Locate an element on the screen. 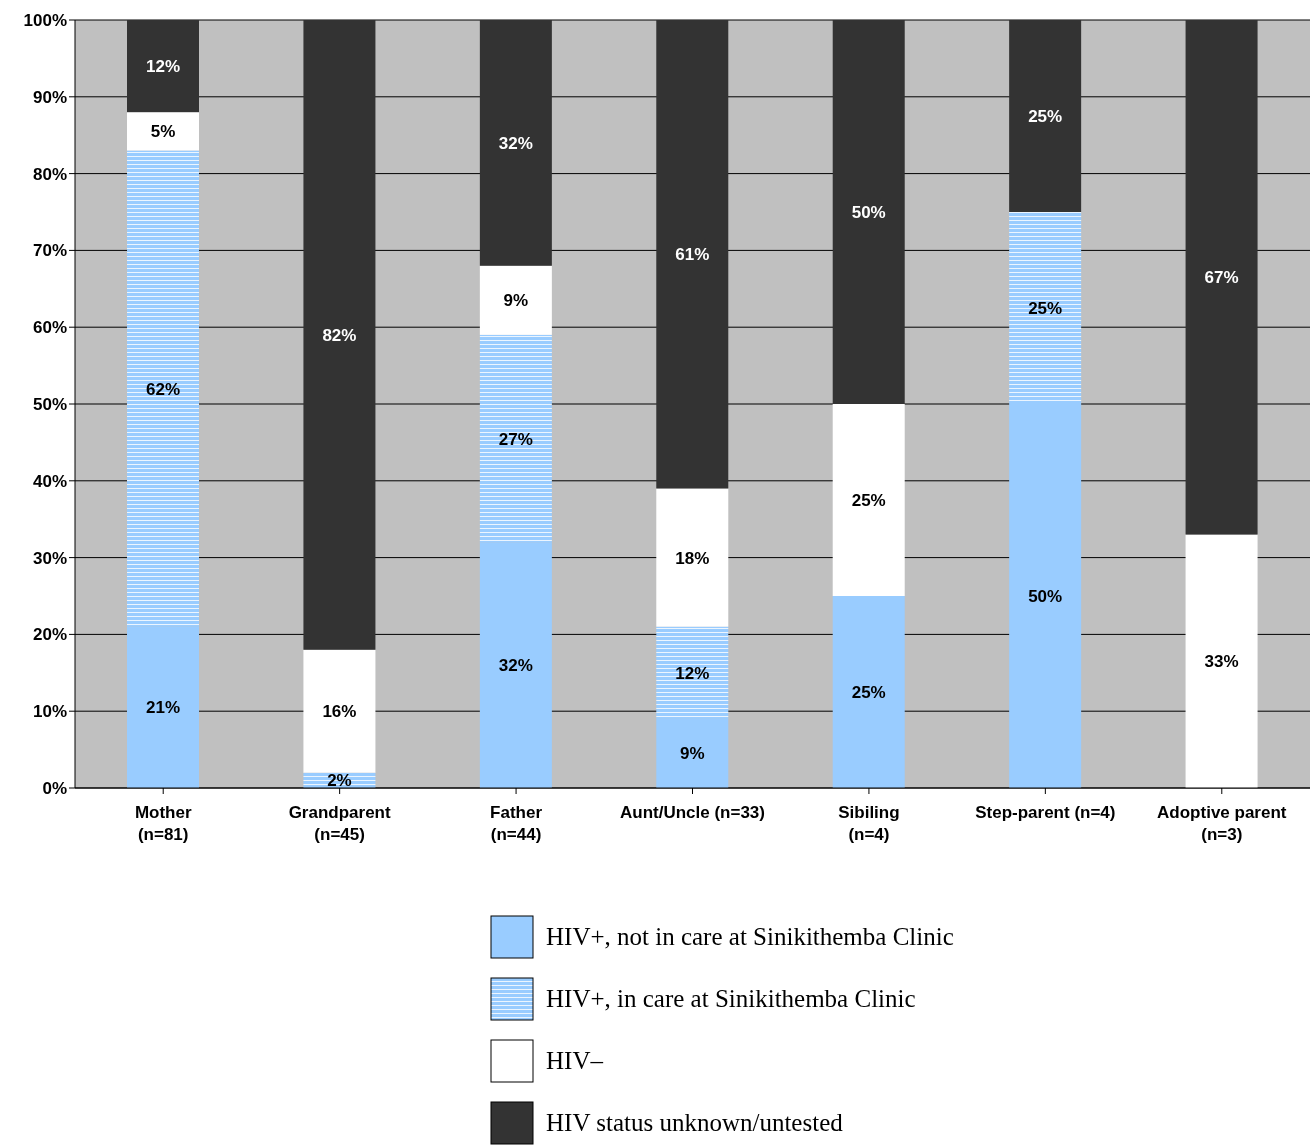 The width and height of the screenshot is (1310, 1146). x-tick-label: Sibiling (n=4) is located at coordinates (869, 823).